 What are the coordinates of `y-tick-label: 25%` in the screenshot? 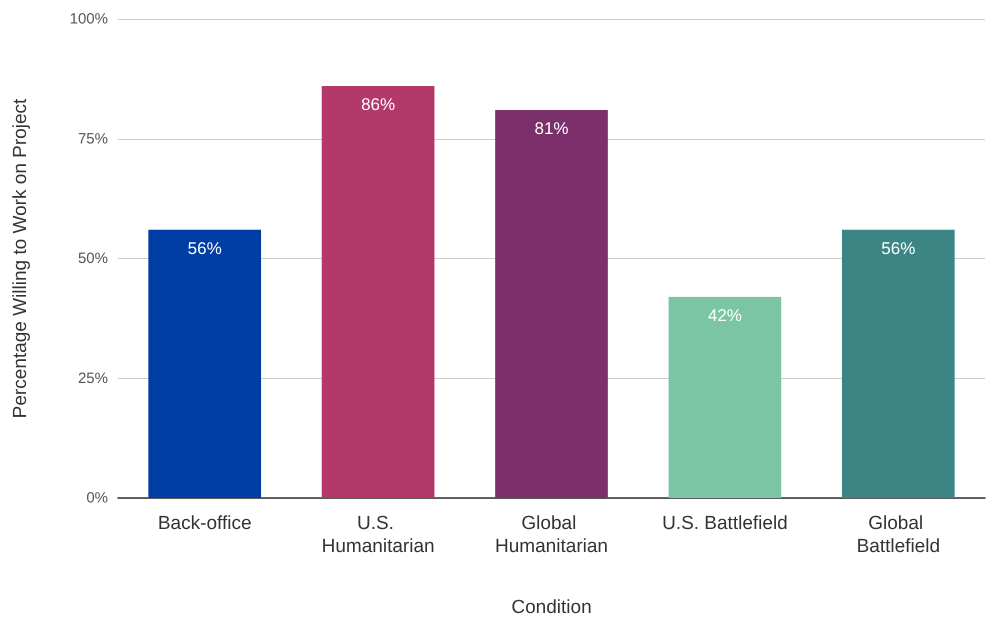 It's located at (93, 378).